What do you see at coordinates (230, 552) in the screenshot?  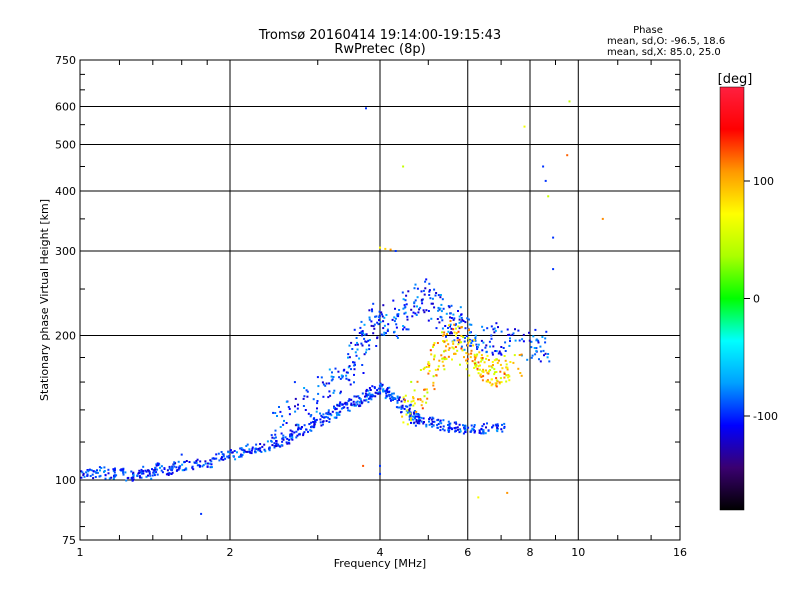 I see `x-tick-label: 2` at bounding box center [230, 552].